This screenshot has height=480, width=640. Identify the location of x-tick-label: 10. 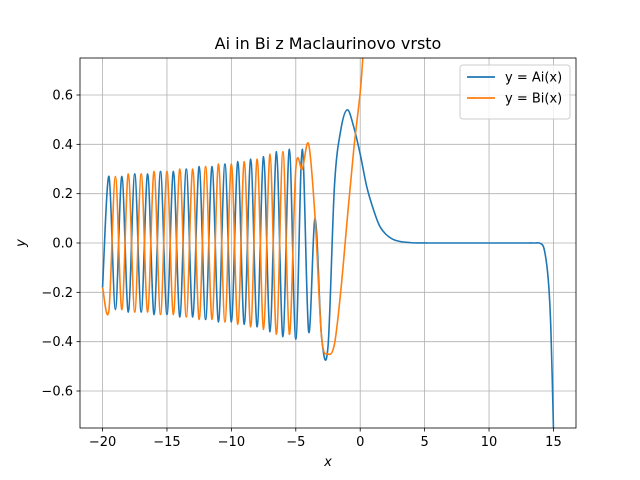
(489, 442).